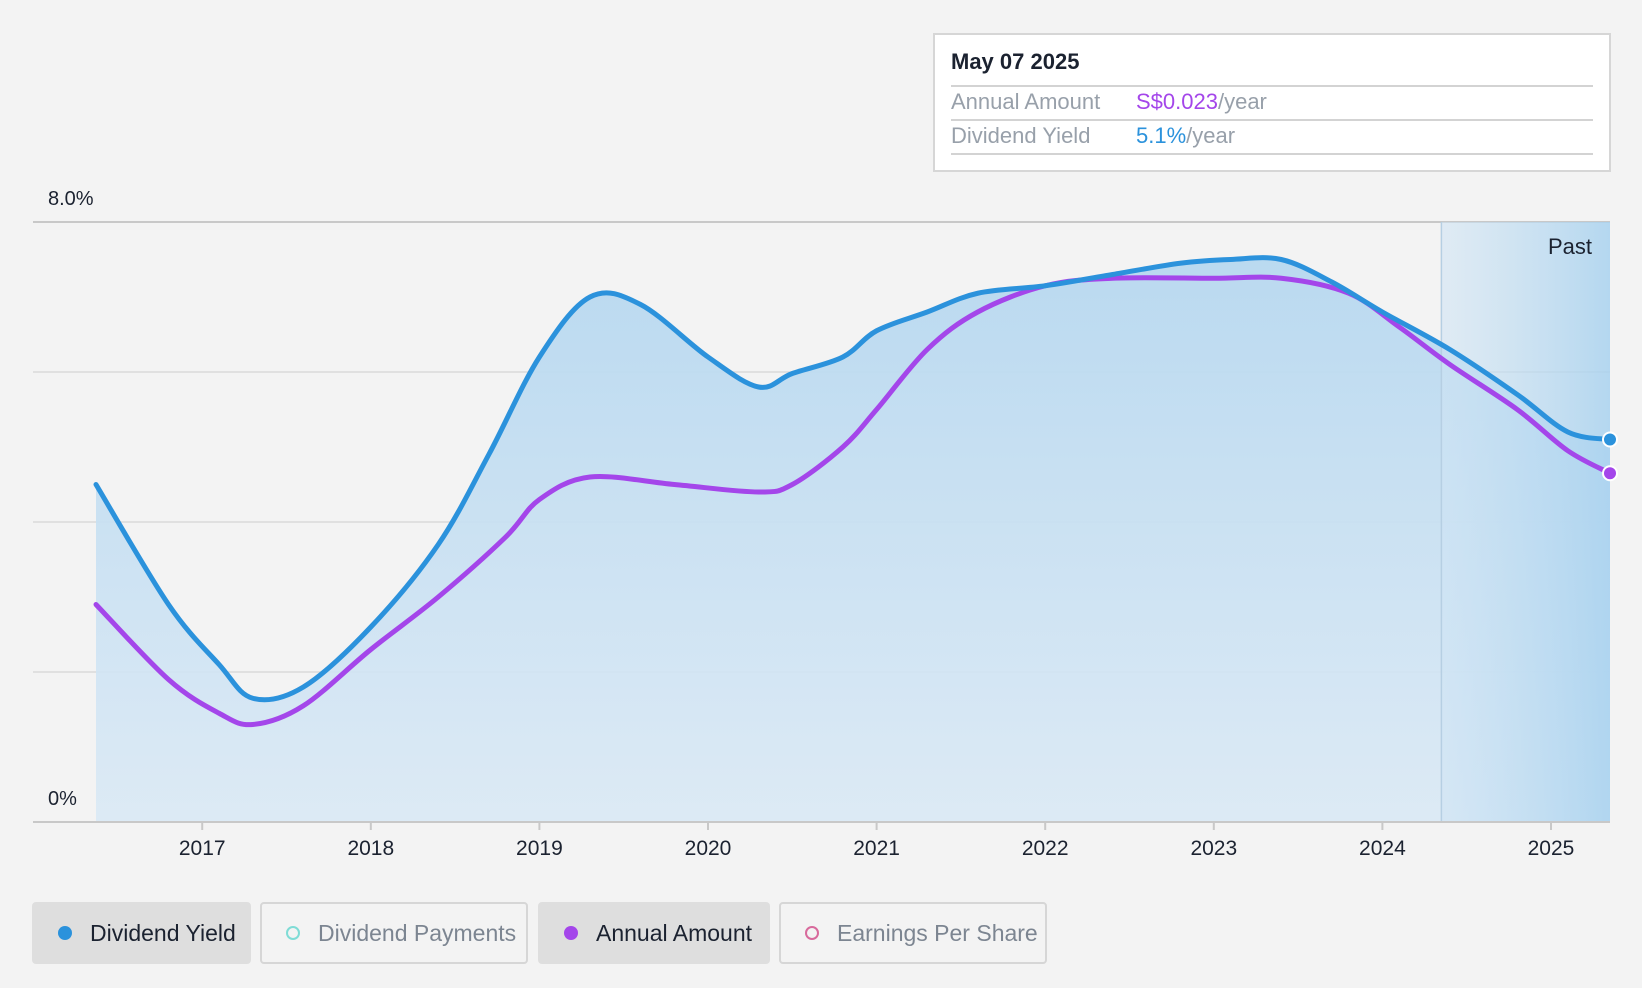 This screenshot has width=1642, height=988. Describe the element at coordinates (163, 932) in the screenshot. I see `legend-label: Dividend Yield` at that location.